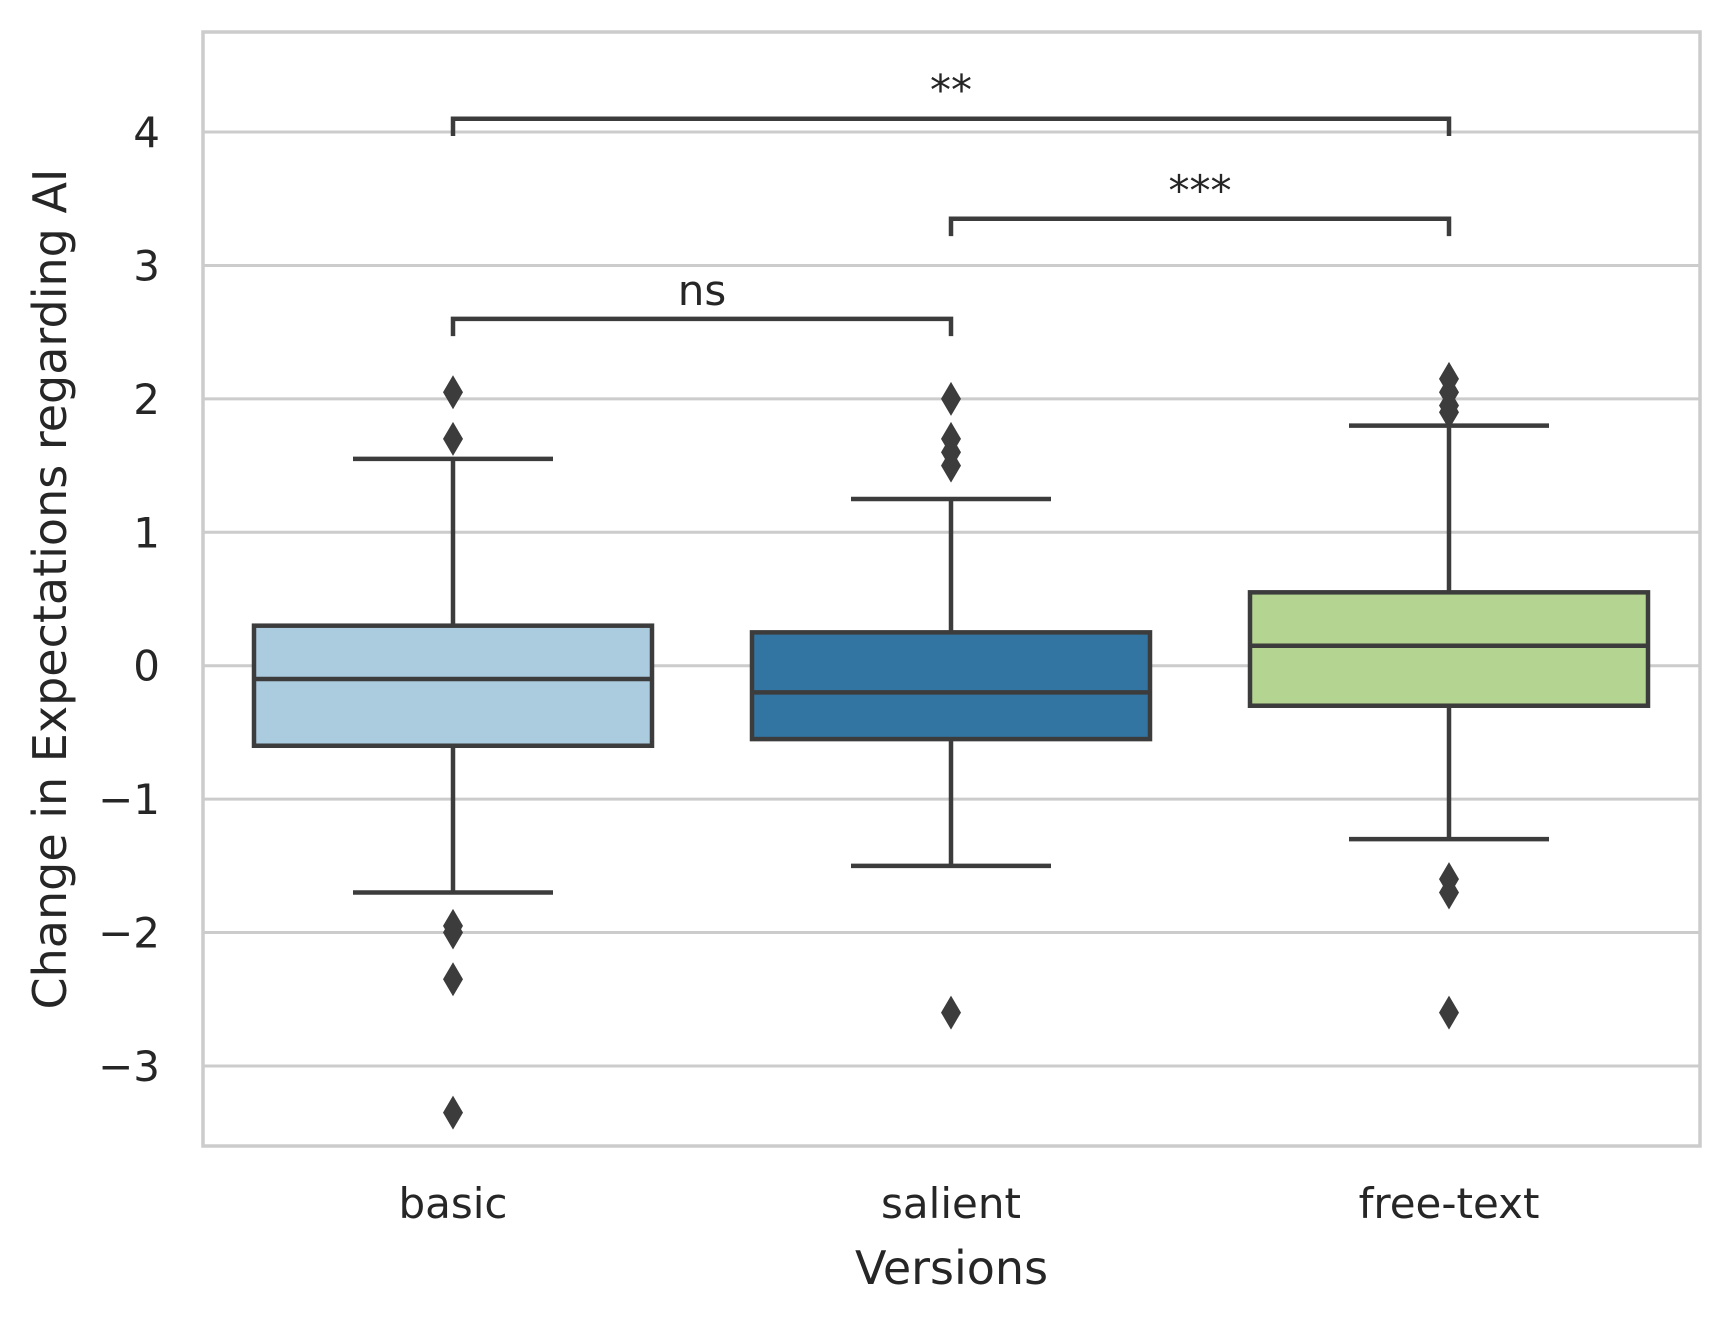 The height and width of the screenshot is (1318, 1720). Describe the element at coordinates (1449, 1203) in the screenshot. I see `x-category-label: free-text` at that location.